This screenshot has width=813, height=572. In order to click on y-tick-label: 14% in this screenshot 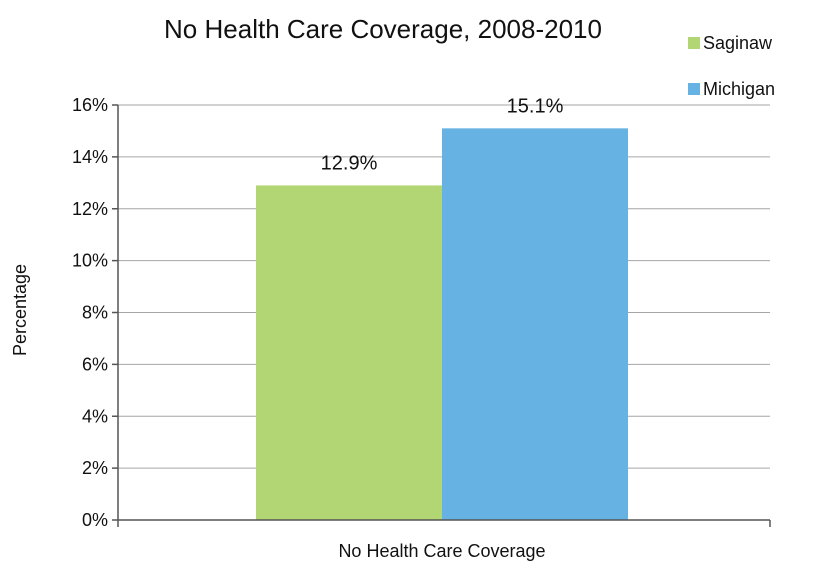, I will do `click(90, 157)`.